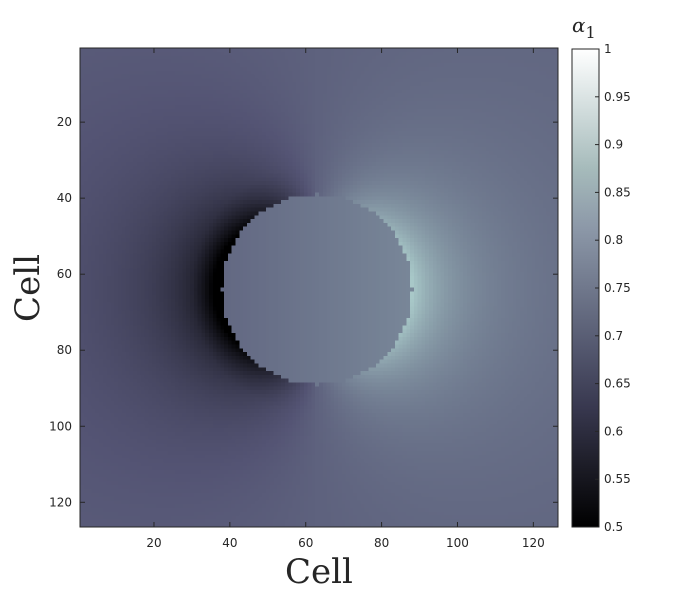 This screenshot has width=684, height=599. I want to click on colorbar-tick-label: 0.75, so click(617, 288).